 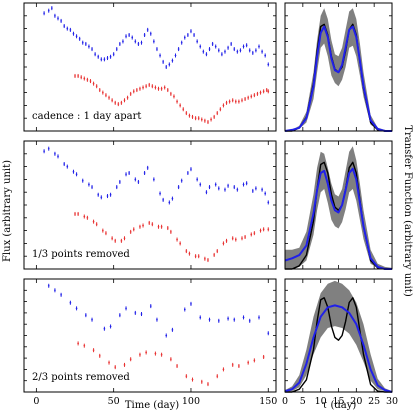 I want to click on left-y-axis-label: Flux (arbitrary unit), so click(x=7, y=211).